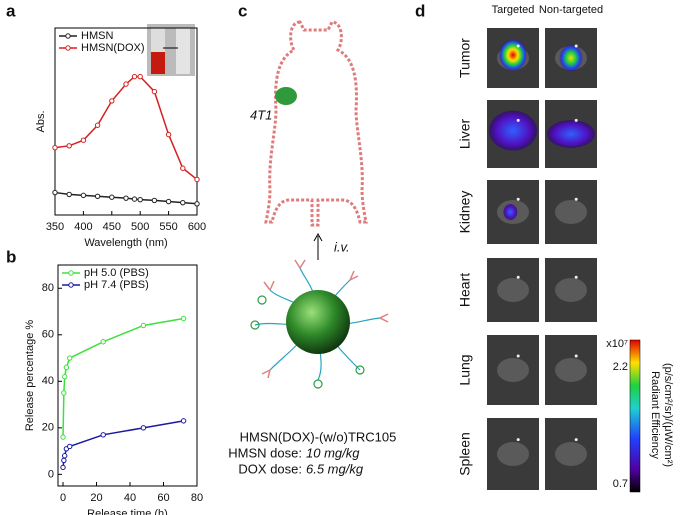  I want to click on y-tick-label: 60, so click(48, 335).